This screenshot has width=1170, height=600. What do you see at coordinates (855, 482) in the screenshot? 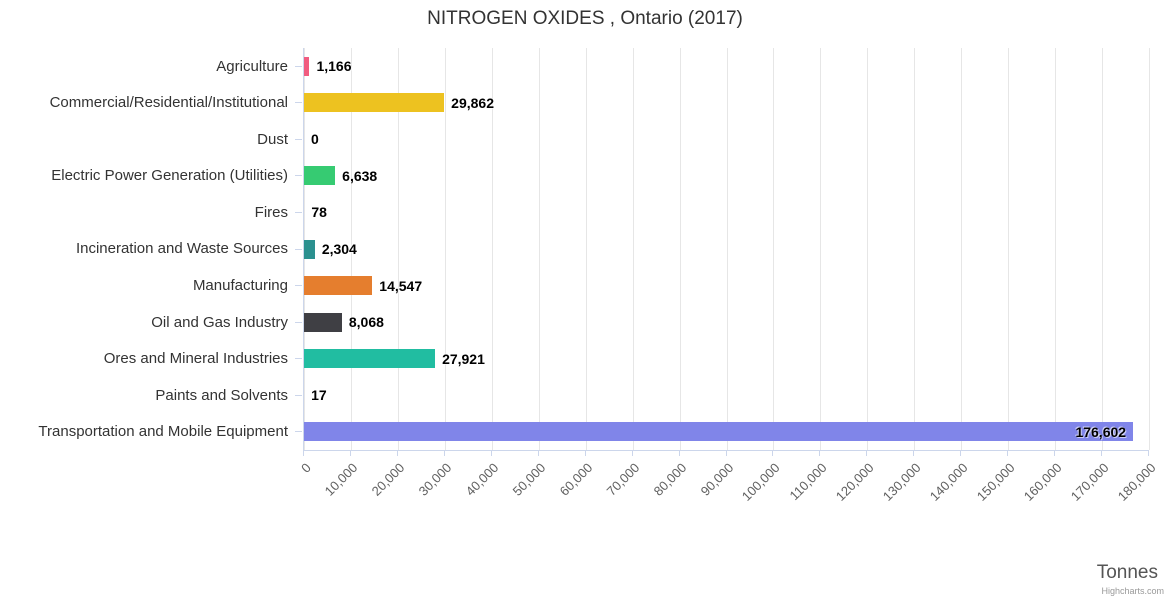
I see `x-axis-label: 120,000` at bounding box center [855, 482].